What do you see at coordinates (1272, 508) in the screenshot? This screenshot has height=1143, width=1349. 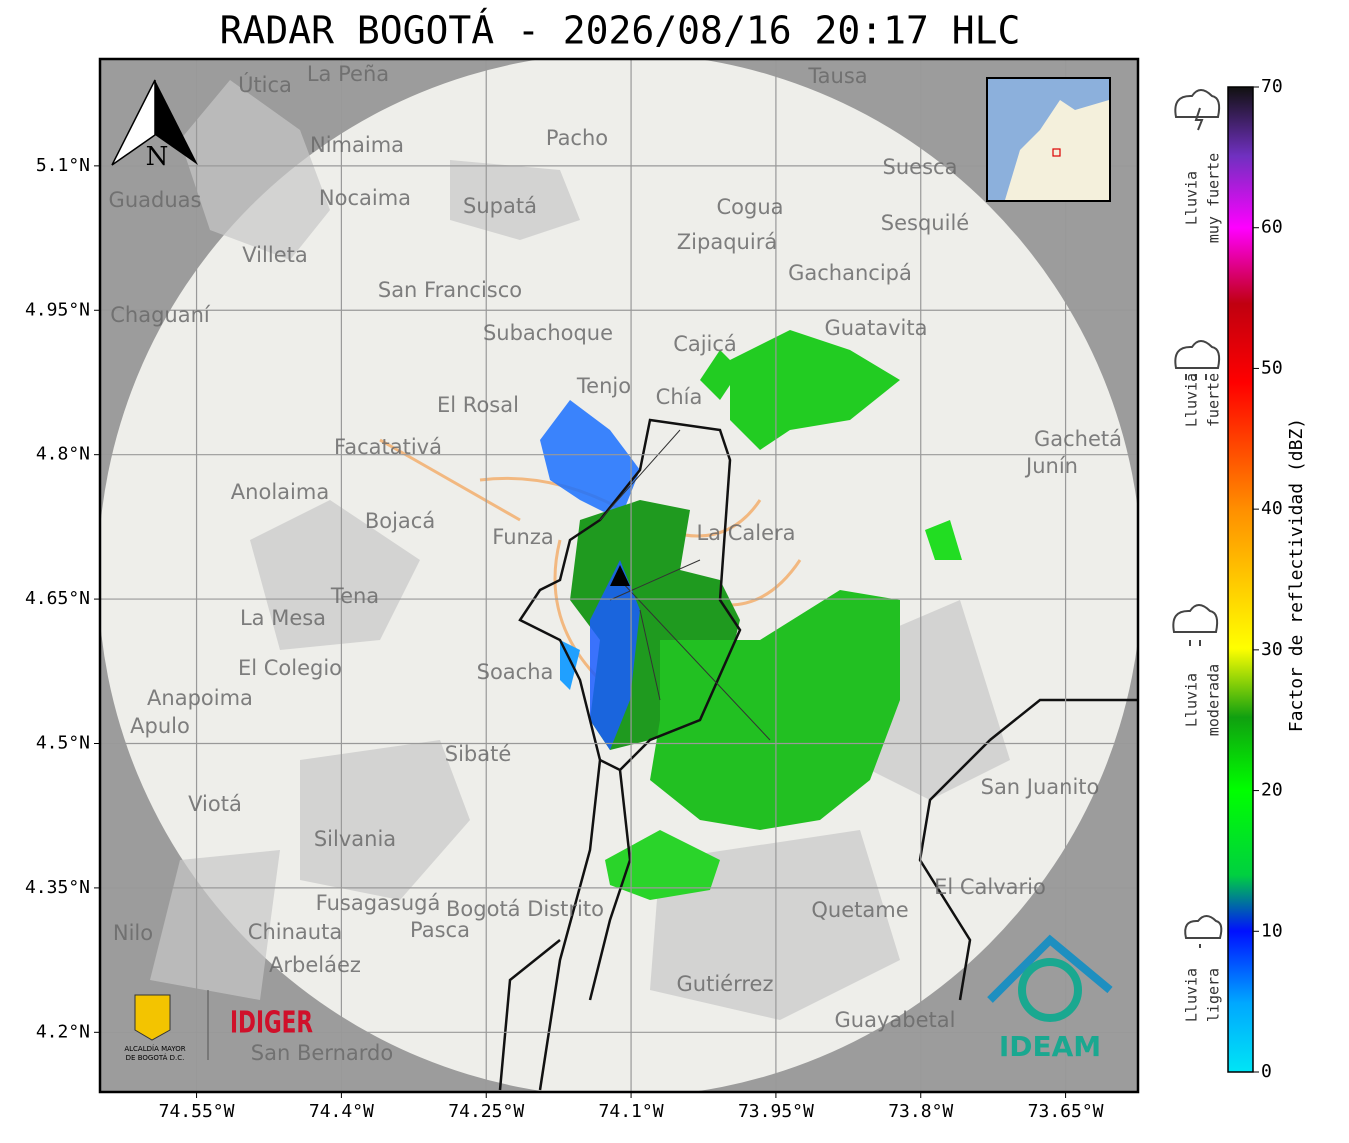 I see `colorbar-tick-label: 40` at bounding box center [1272, 508].